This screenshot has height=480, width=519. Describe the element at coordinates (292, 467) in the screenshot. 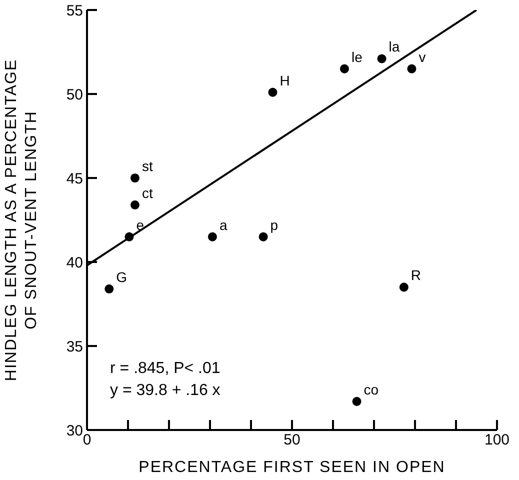

I see `x-axis-title: PERCENTAGE FIRST SEEN IN OPEN` at that location.